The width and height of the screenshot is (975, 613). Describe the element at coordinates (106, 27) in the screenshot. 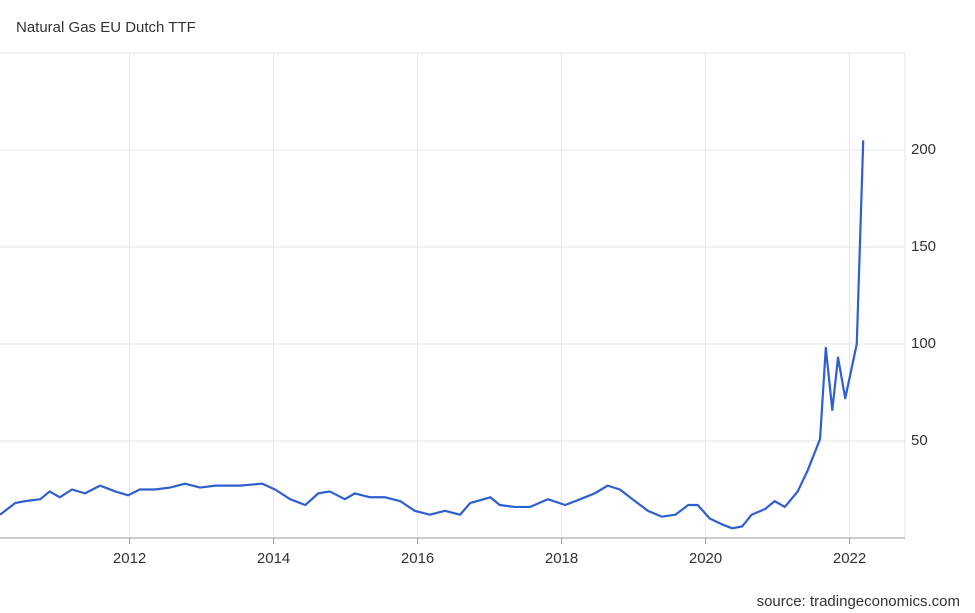

I see `chart-title: Natural Gas EU Dutch TTF` at that location.